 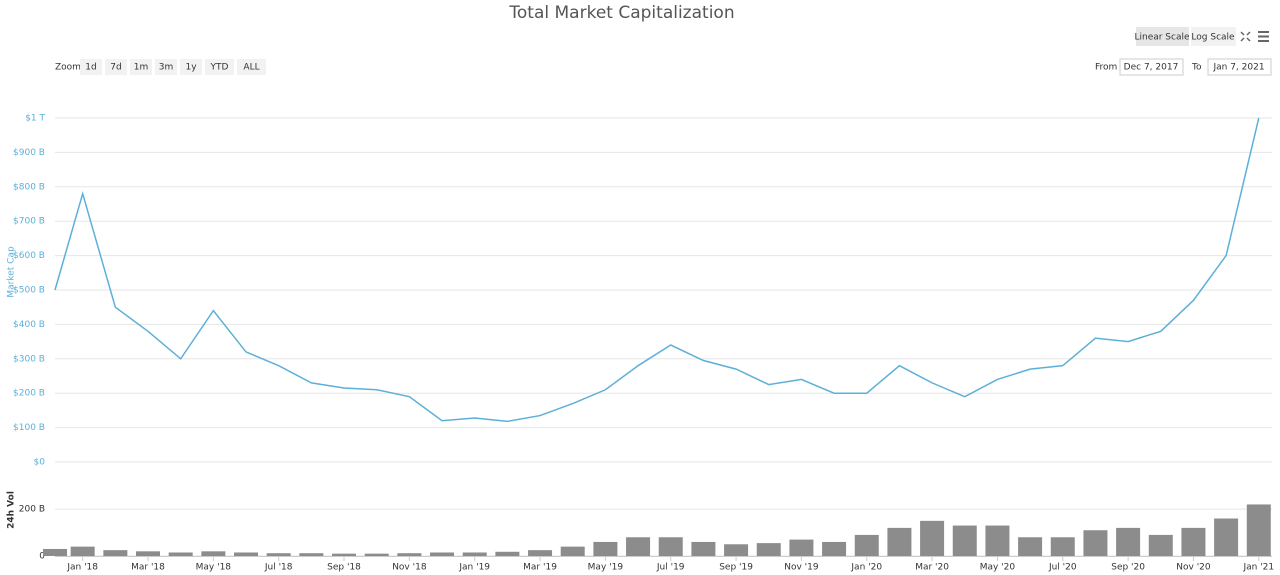 I want to click on zoom-button-label: 1d, so click(x=90, y=68).